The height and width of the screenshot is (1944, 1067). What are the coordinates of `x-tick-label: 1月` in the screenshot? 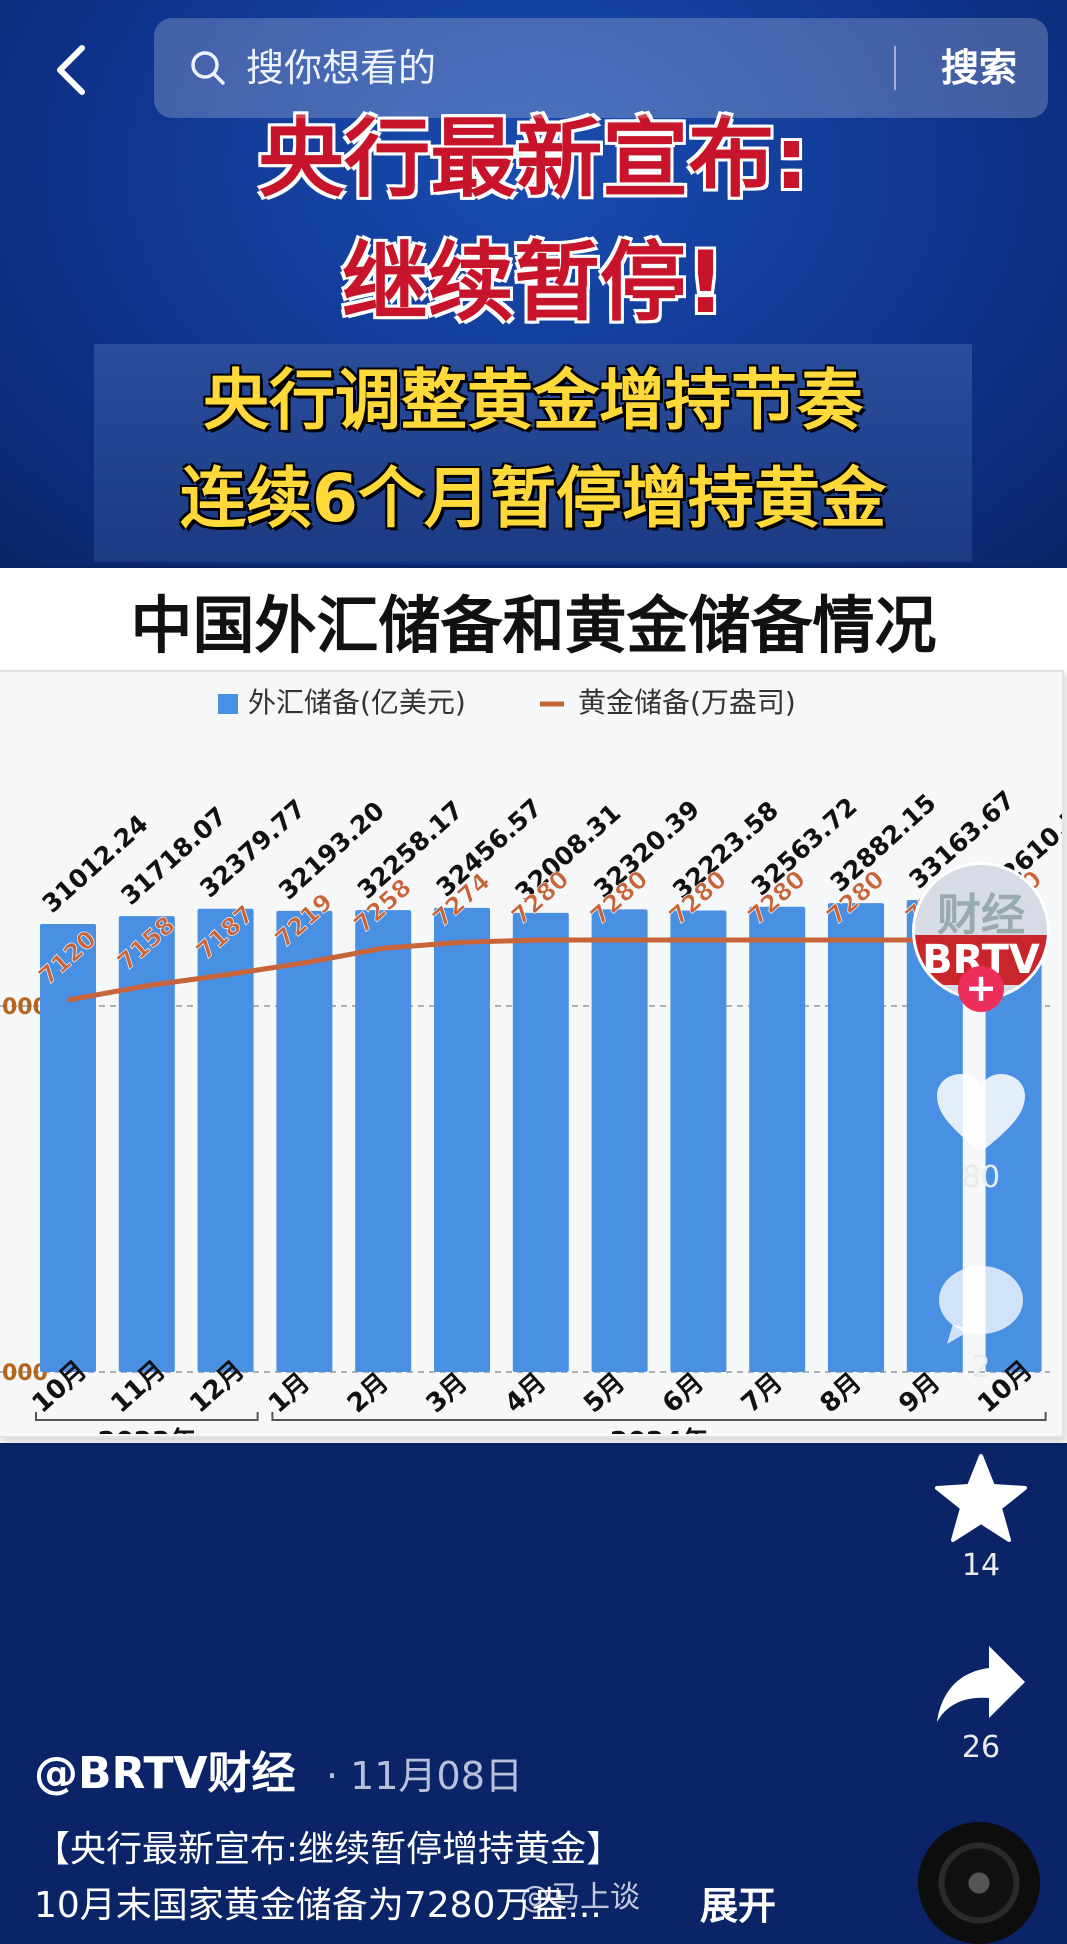 It's located at (289, 1393).